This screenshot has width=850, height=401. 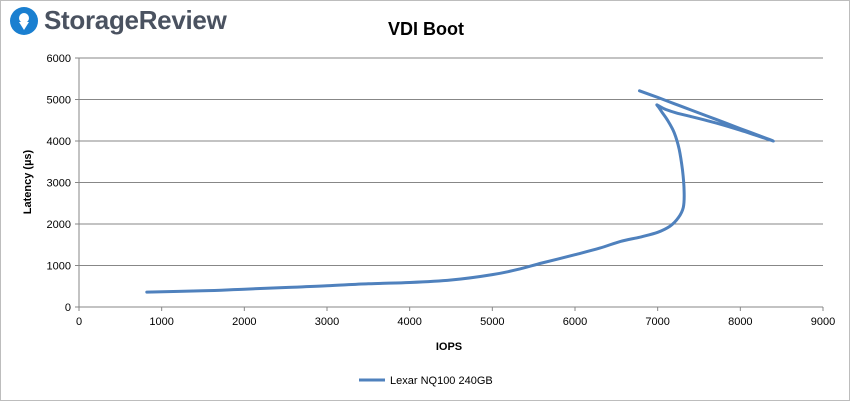 What do you see at coordinates (79, 322) in the screenshot?
I see `x-tick-label-0: 0` at bounding box center [79, 322].